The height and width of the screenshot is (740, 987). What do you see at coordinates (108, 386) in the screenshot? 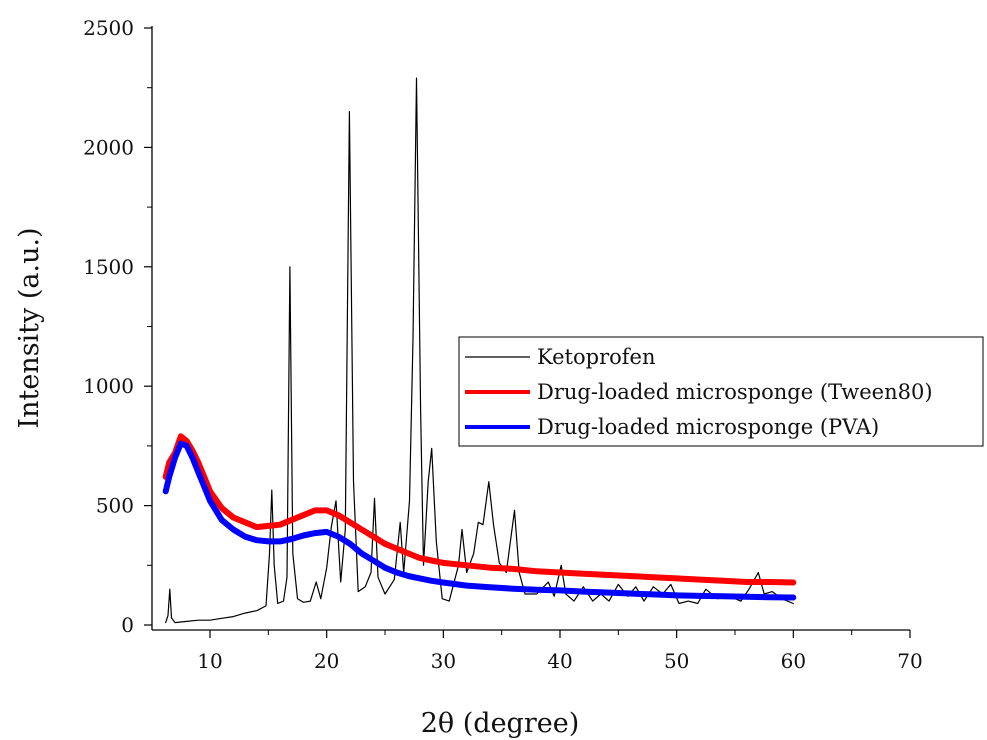
I see `y-tick-label: 1000` at bounding box center [108, 386].